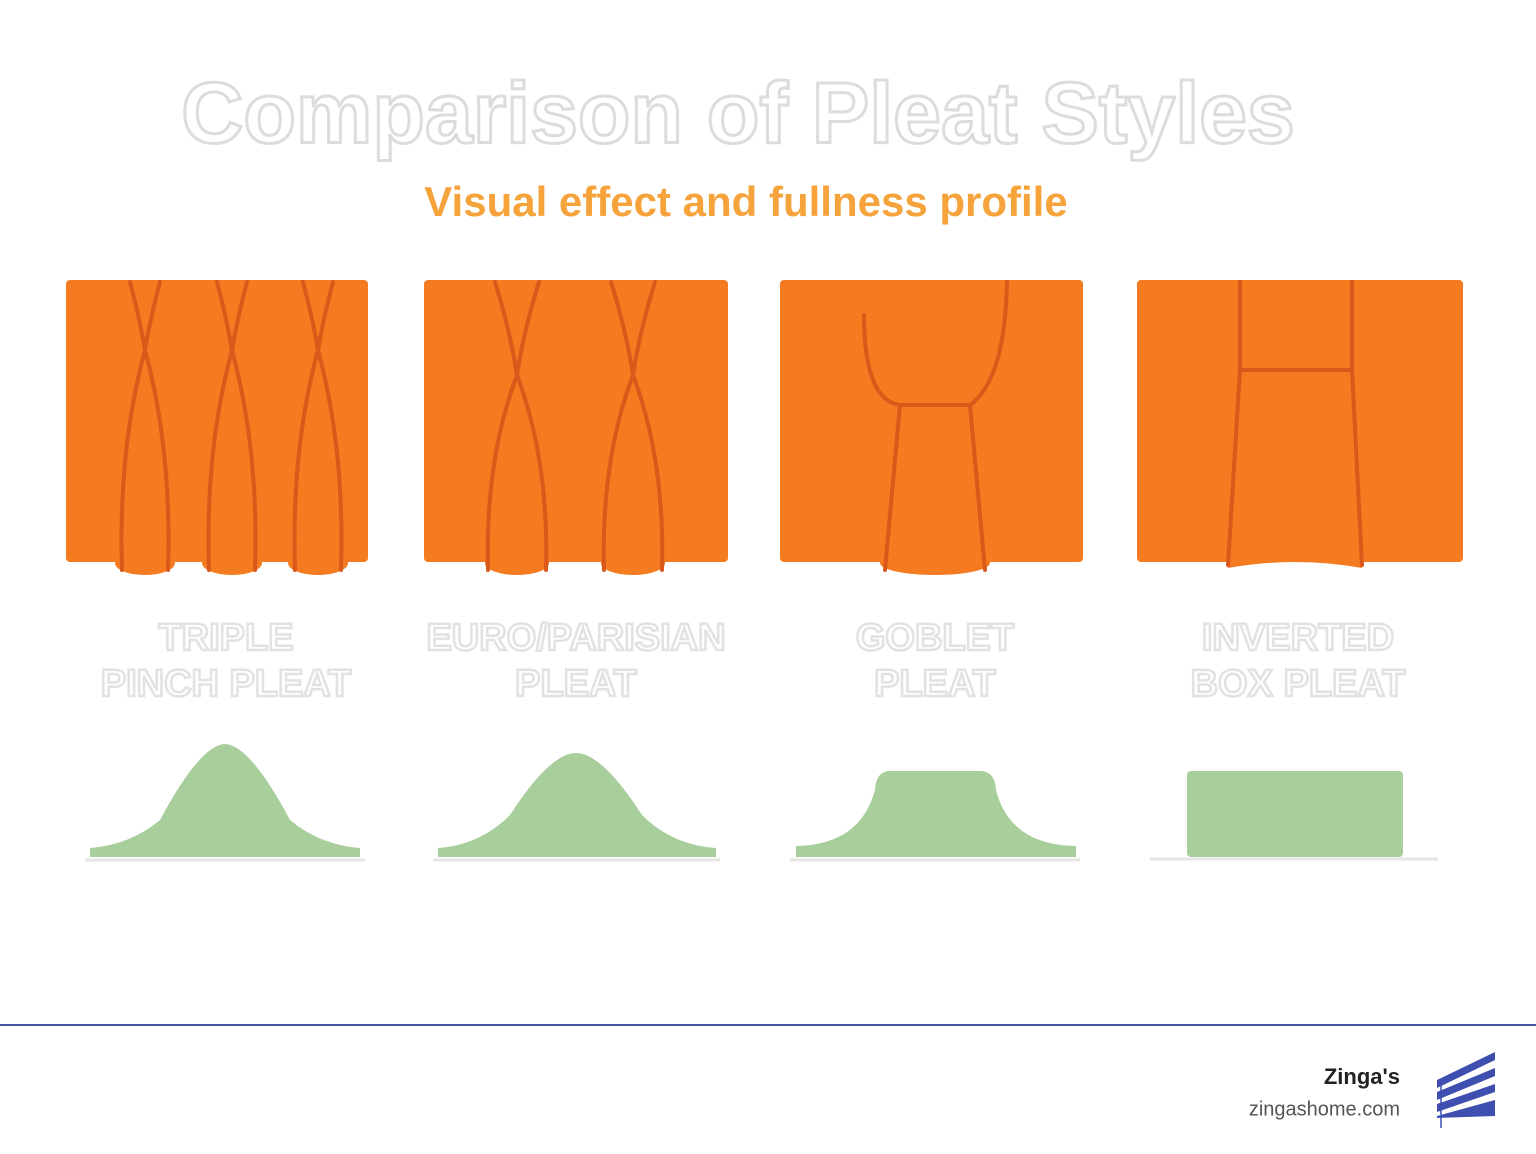 This screenshot has height=1154, width=1536. What do you see at coordinates (745, 201) in the screenshot?
I see `subtitle: Visual effect and fullness profile` at bounding box center [745, 201].